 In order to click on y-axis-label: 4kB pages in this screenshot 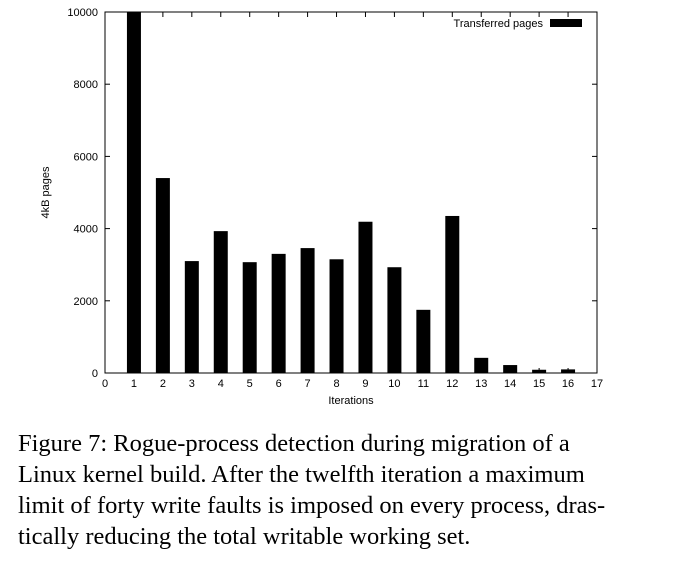, I will do `click(46, 192)`.